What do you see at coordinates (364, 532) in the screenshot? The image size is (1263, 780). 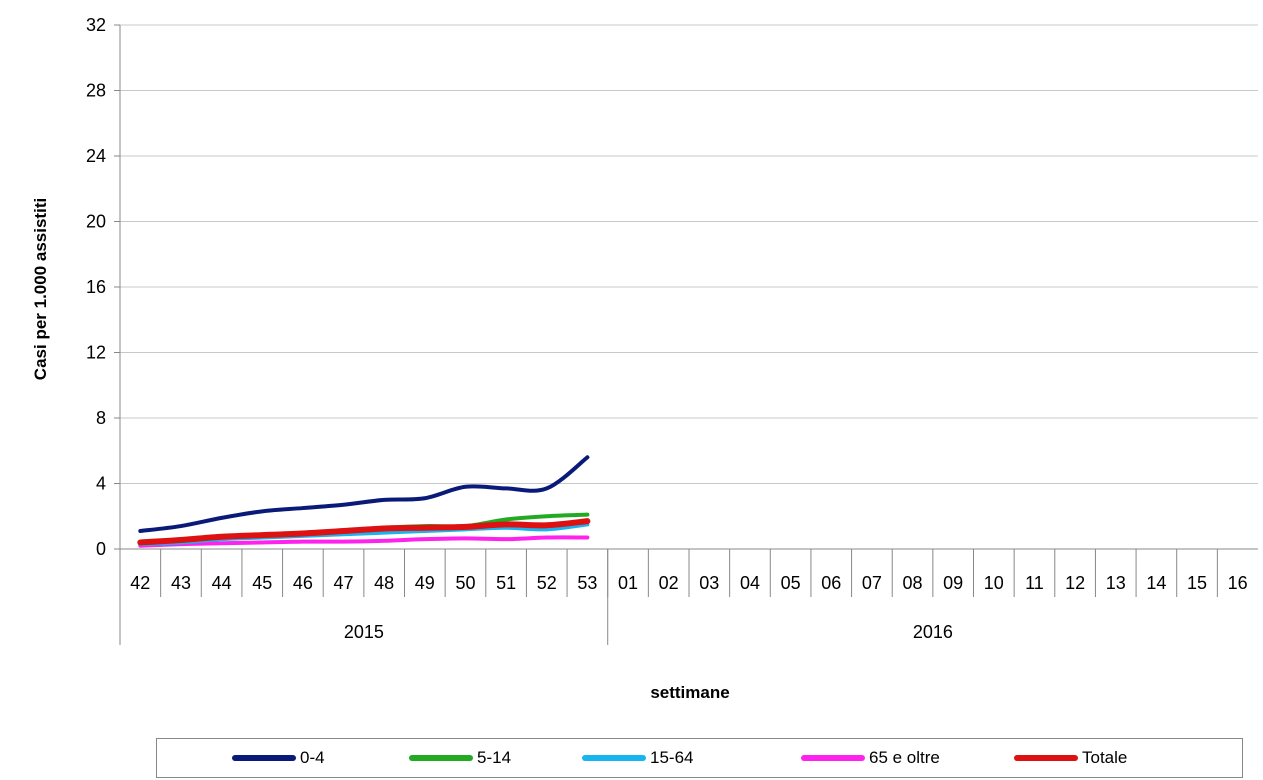 I see `series-line-totale` at bounding box center [364, 532].